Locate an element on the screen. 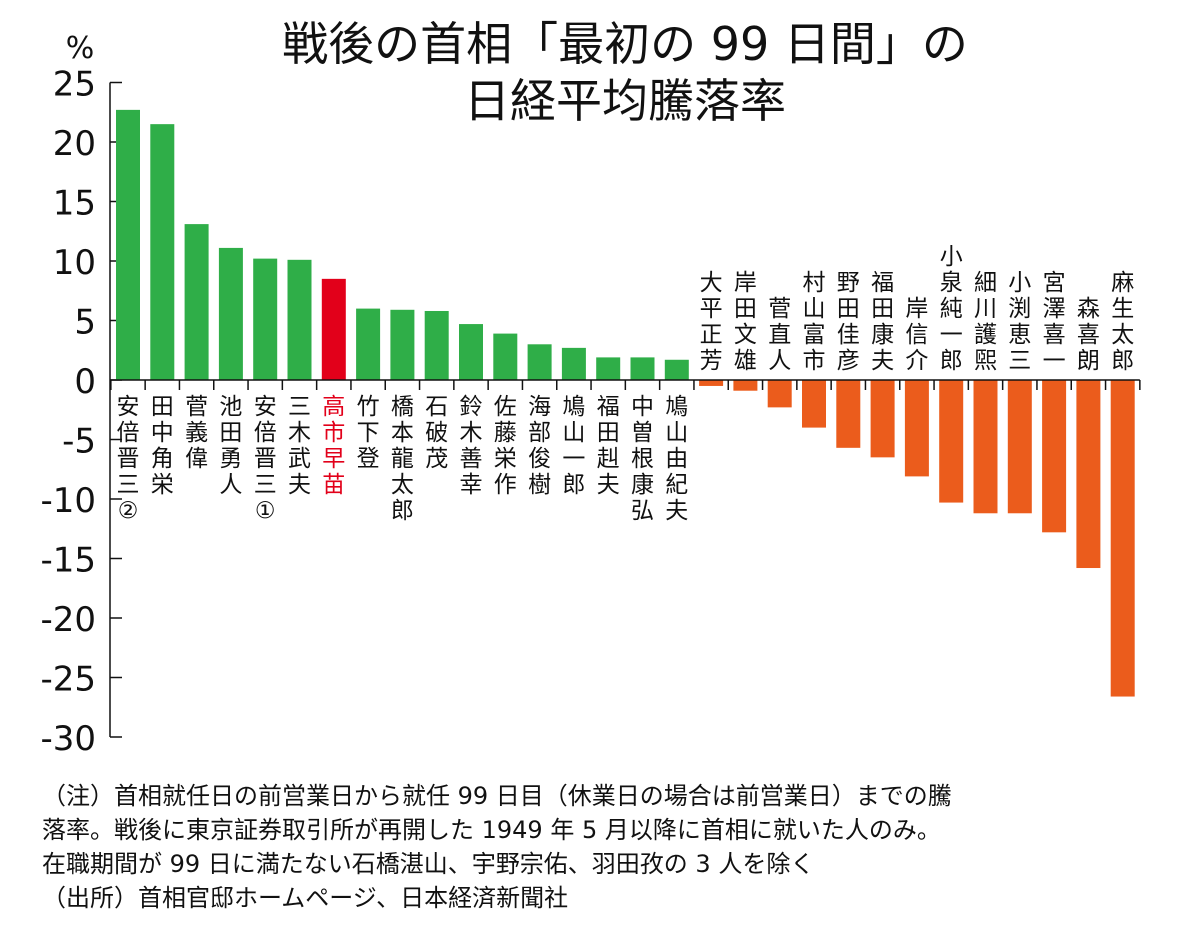 This screenshot has width=1200, height=932. category-label: 福田康夫 is located at coordinates (882, 322).